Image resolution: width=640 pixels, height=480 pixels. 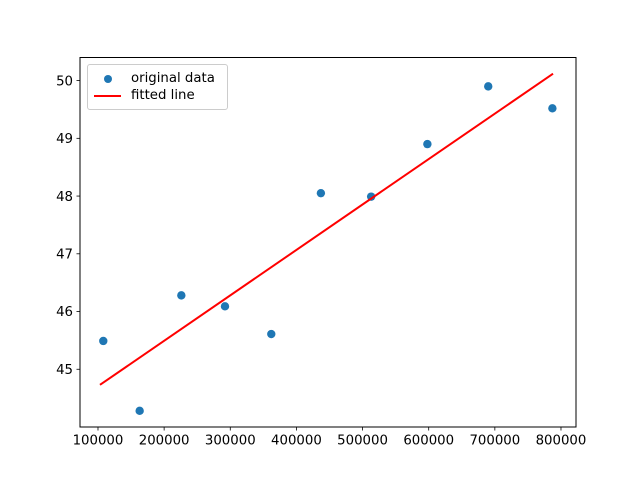 I want to click on x-tick-label: 400000, so click(x=296, y=441).